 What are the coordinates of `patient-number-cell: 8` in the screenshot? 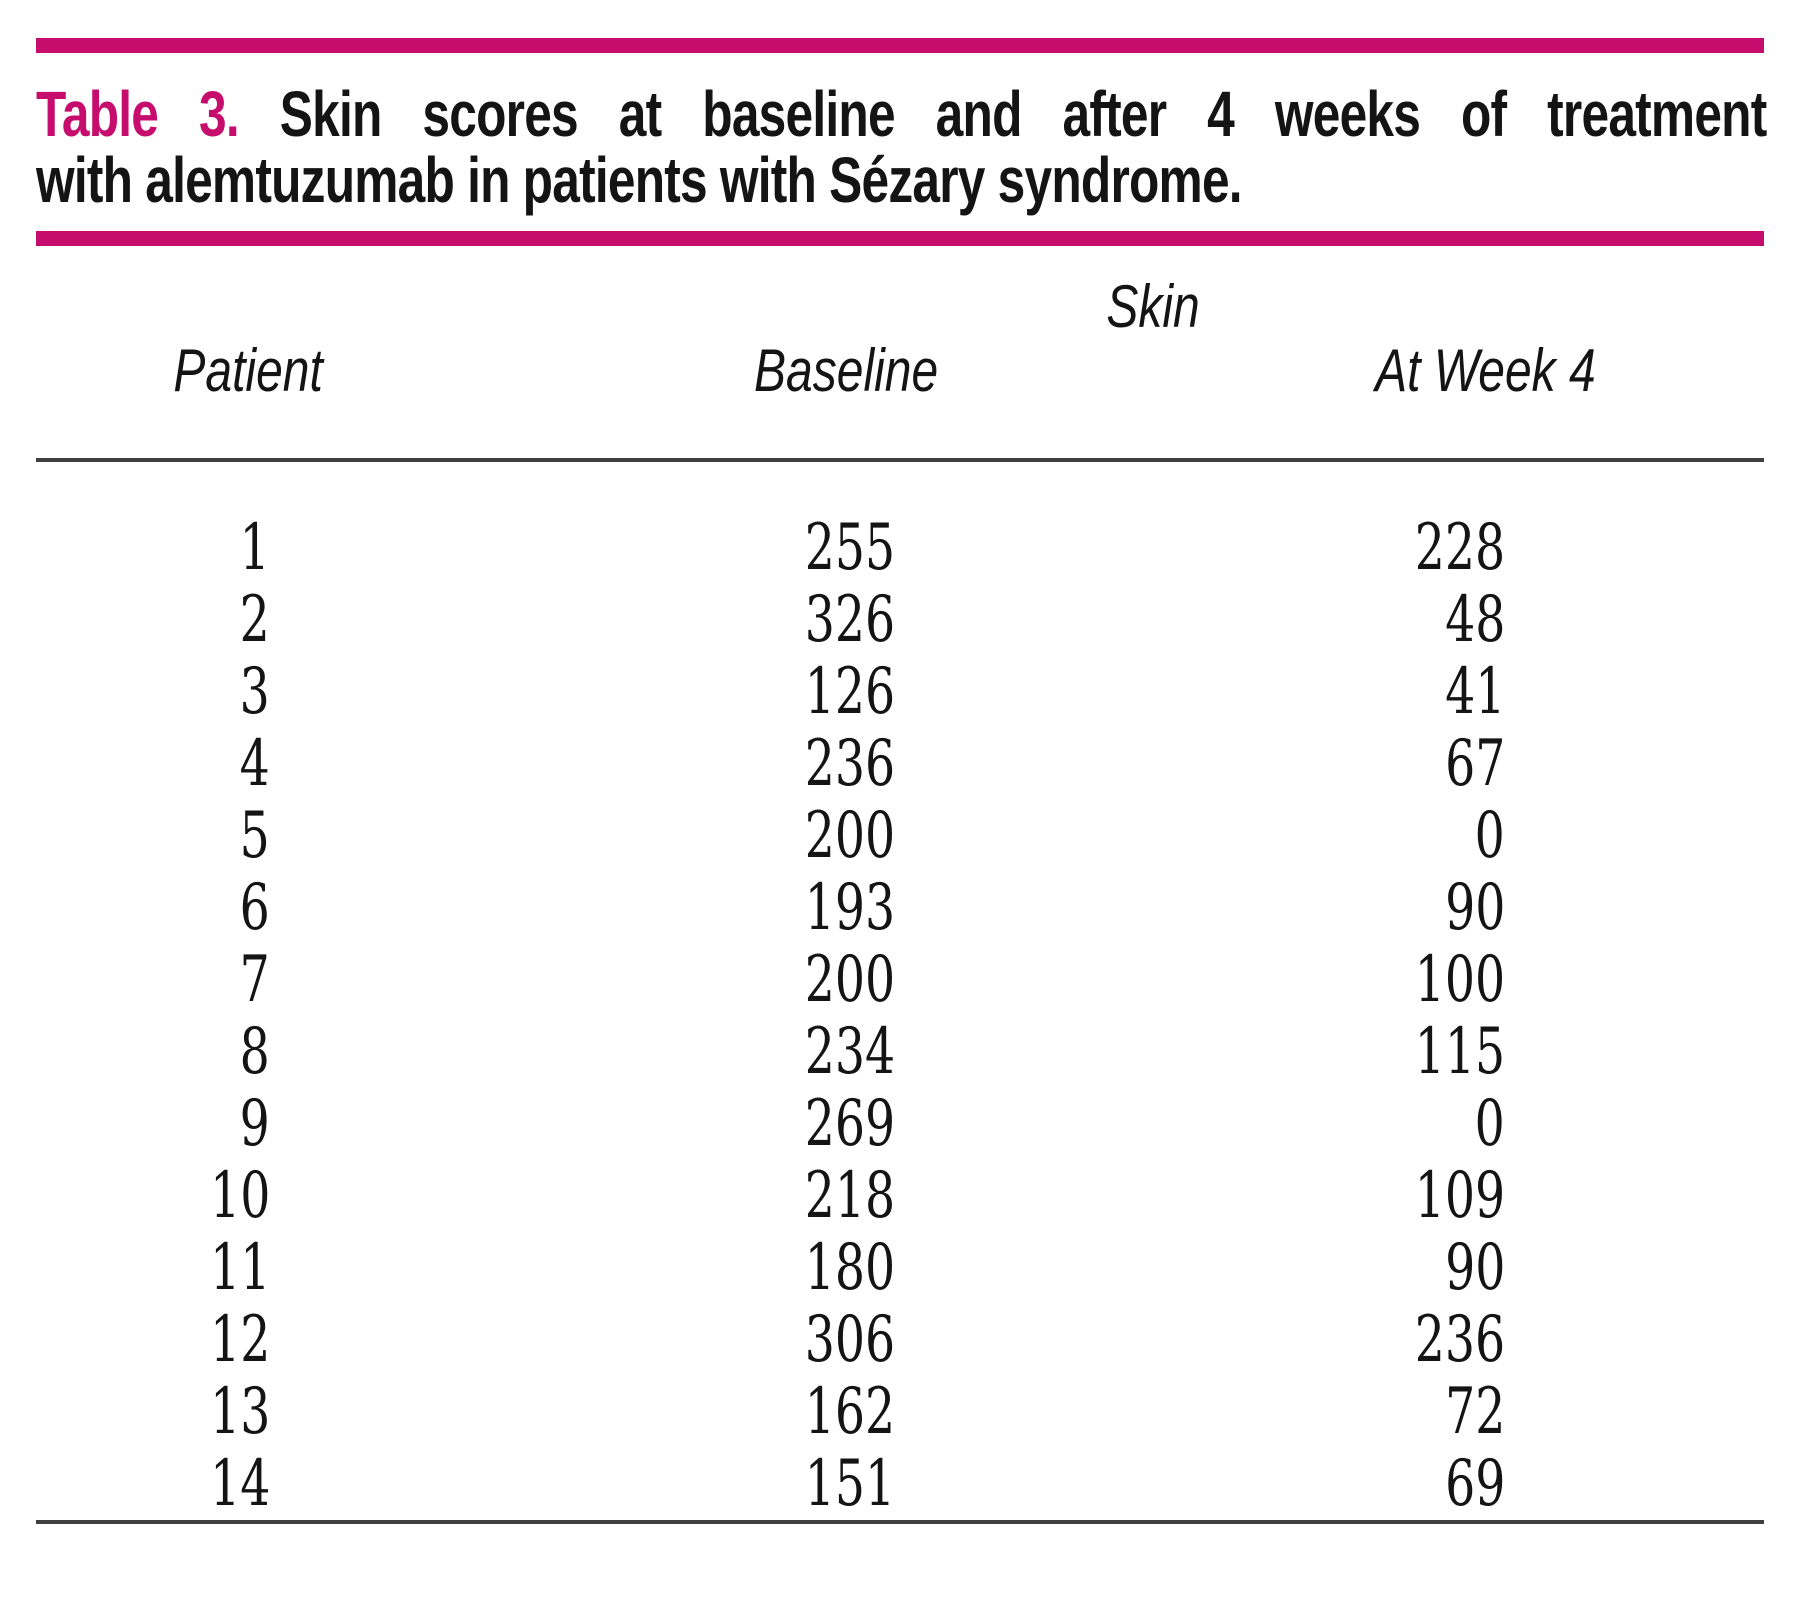 It's located at (254, 1052).